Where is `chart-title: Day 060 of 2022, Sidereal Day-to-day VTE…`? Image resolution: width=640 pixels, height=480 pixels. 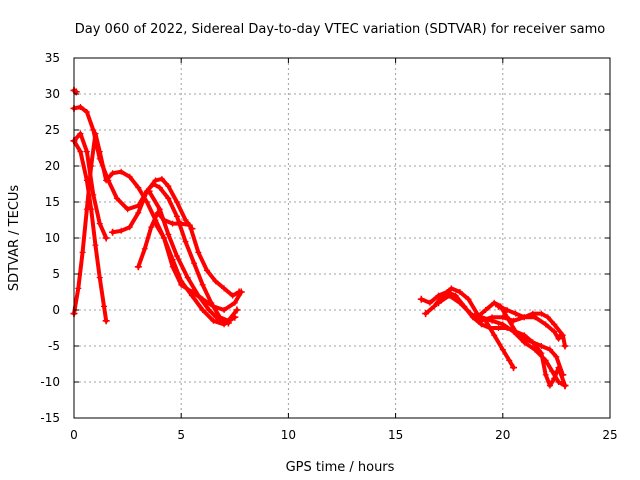 chart-title: Day 060 of 2022, Sidereal Day-to-day VTE… is located at coordinates (340, 29).